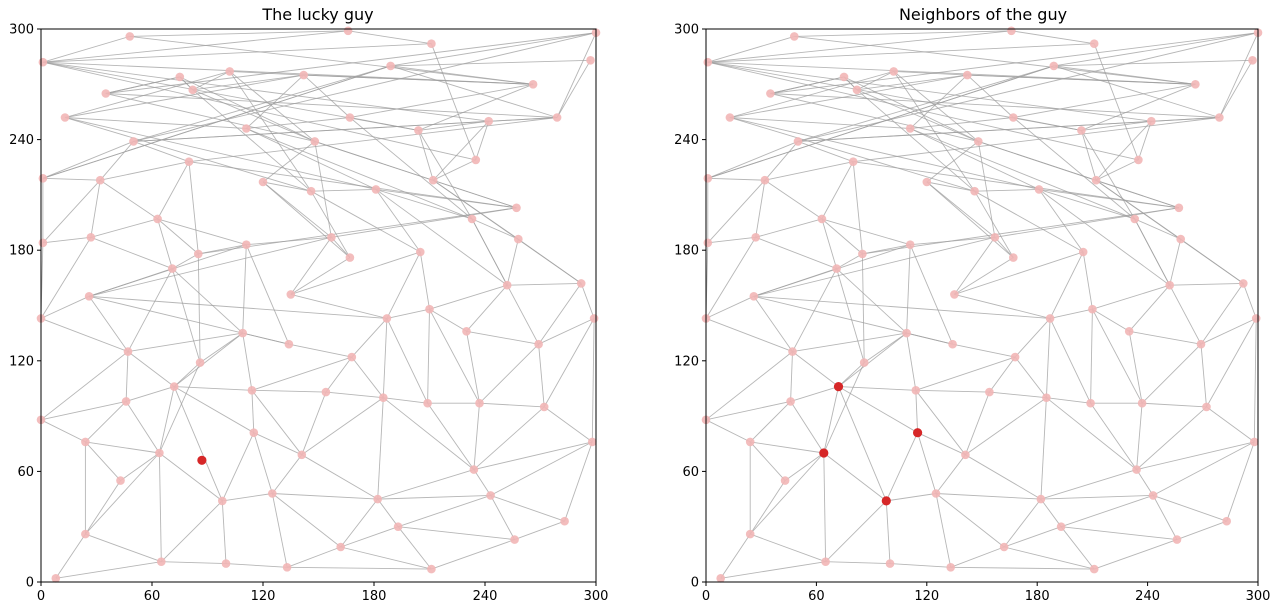 This screenshot has width=1280, height=614. I want to click on x-tick-label: 240, so click(485, 596).